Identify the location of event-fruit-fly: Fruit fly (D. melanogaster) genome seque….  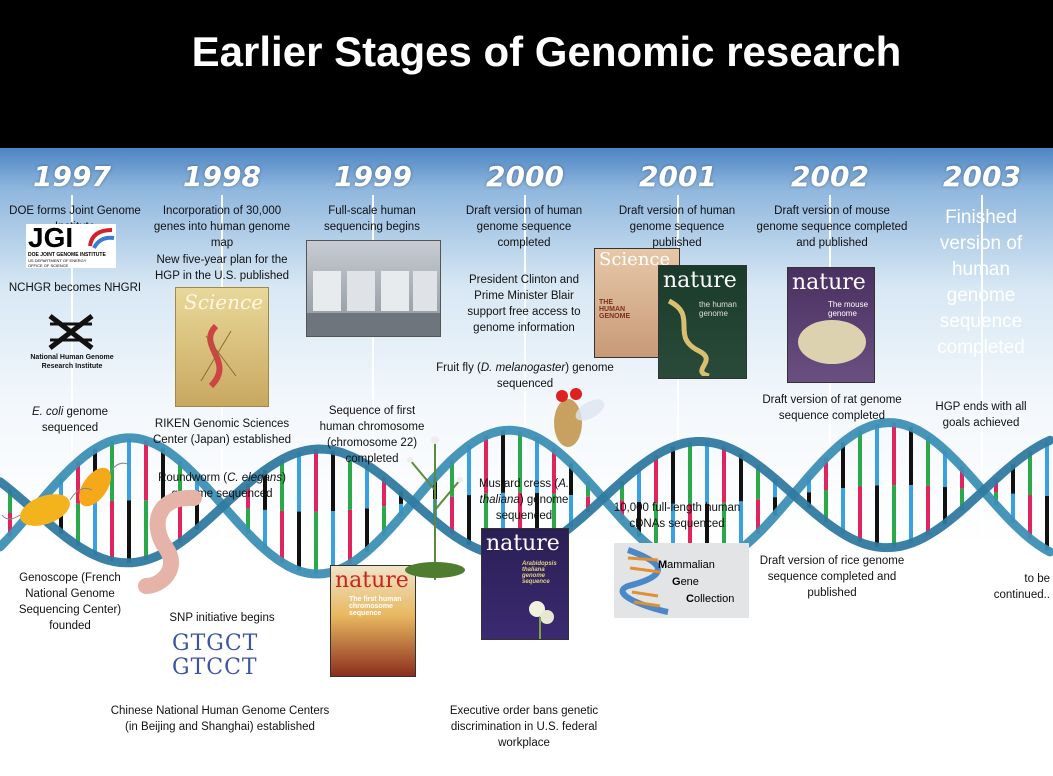
(525, 376).